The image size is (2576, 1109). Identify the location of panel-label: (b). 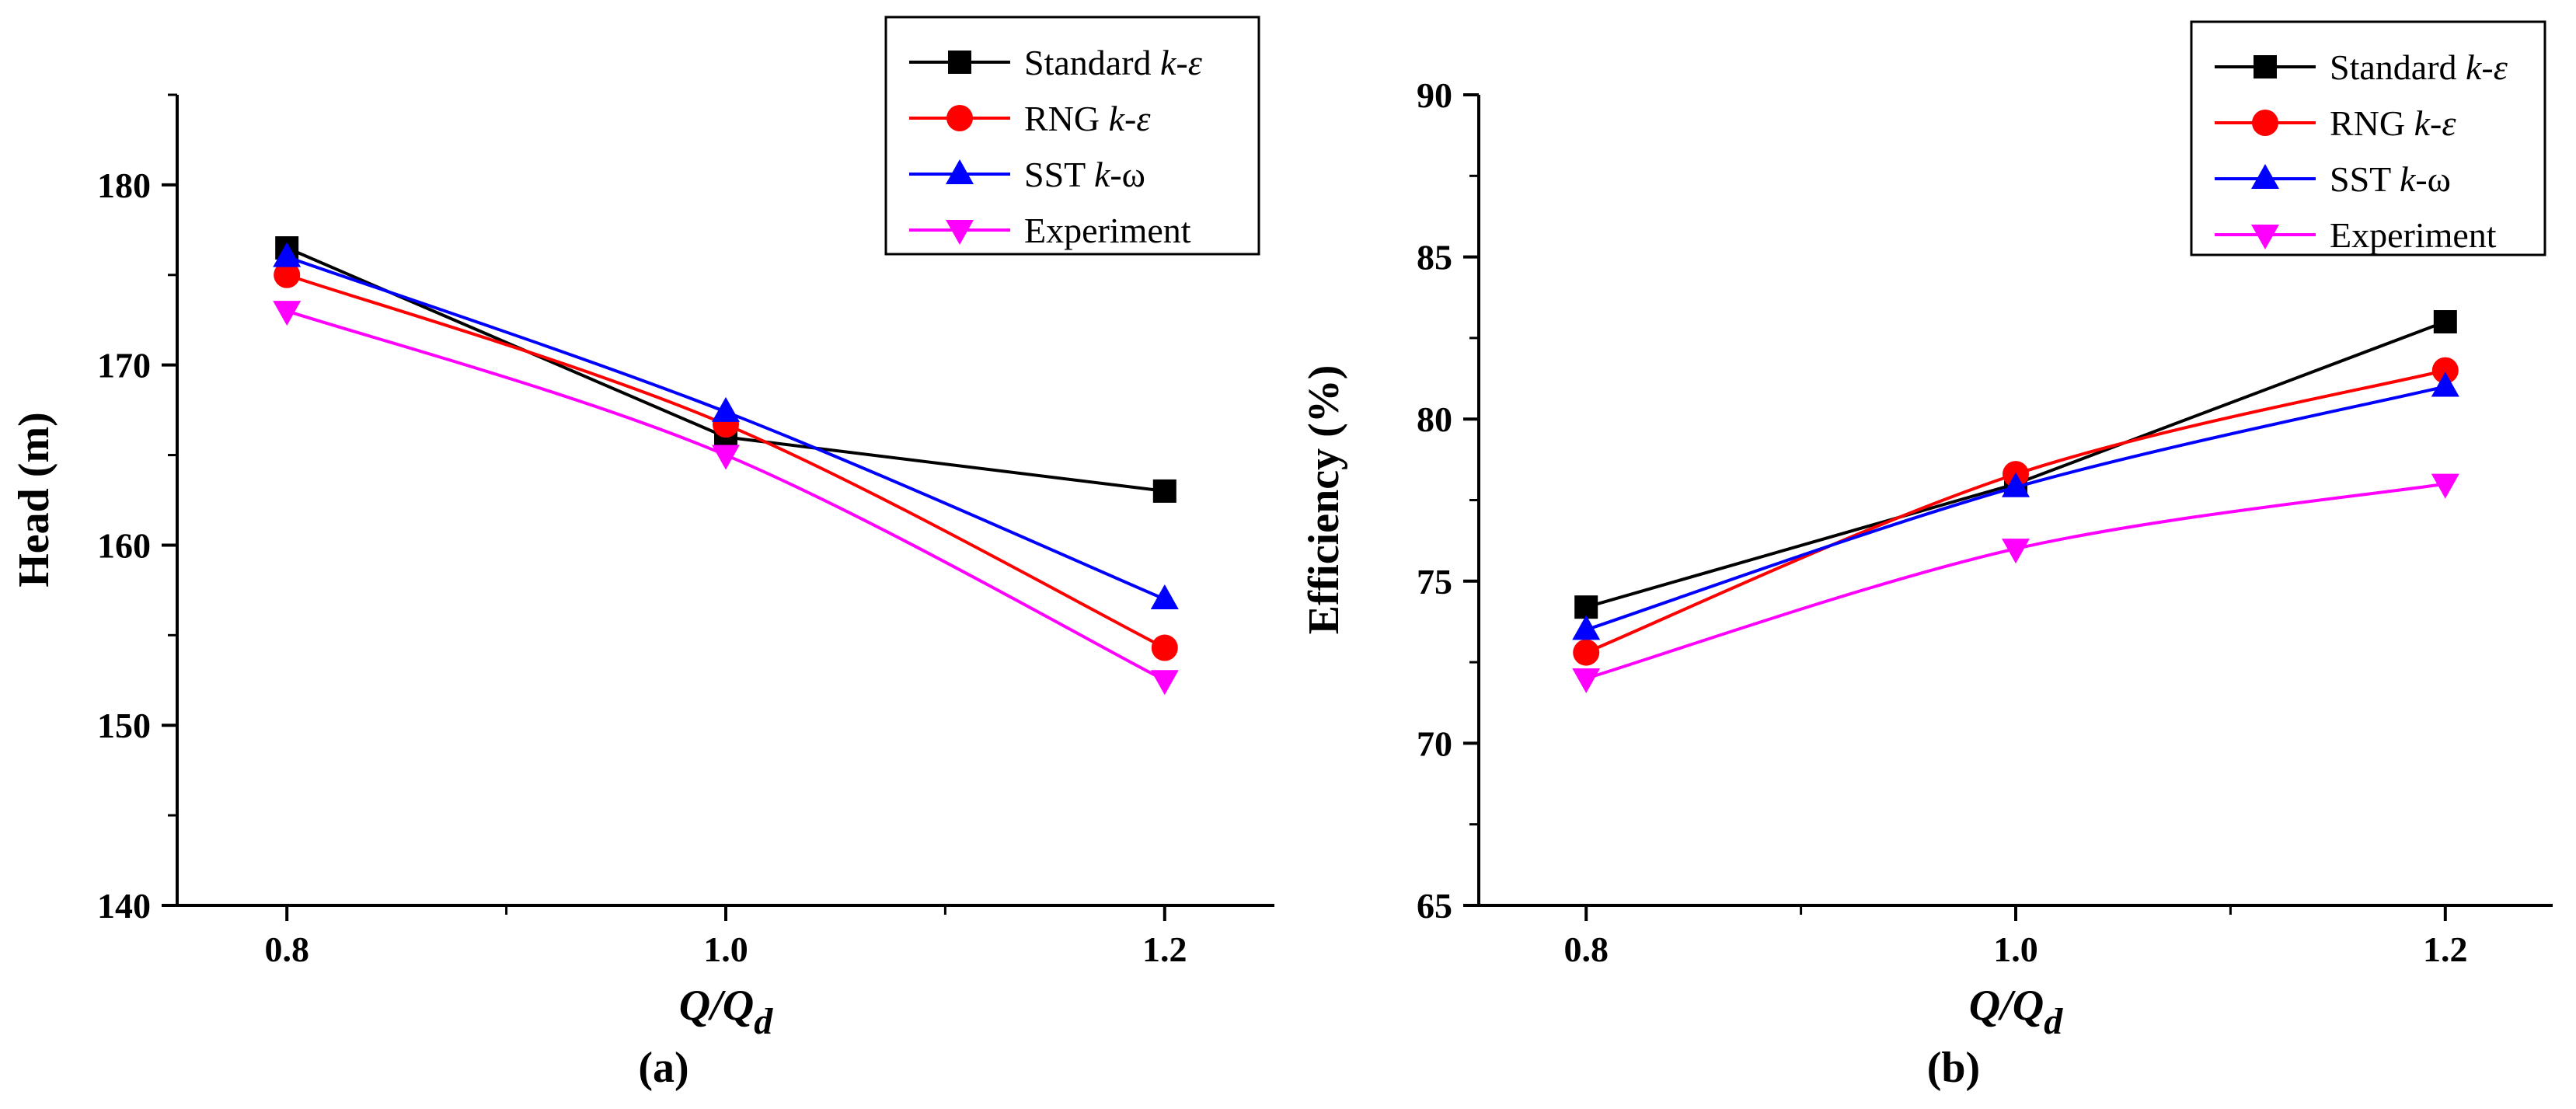
(1953, 1068).